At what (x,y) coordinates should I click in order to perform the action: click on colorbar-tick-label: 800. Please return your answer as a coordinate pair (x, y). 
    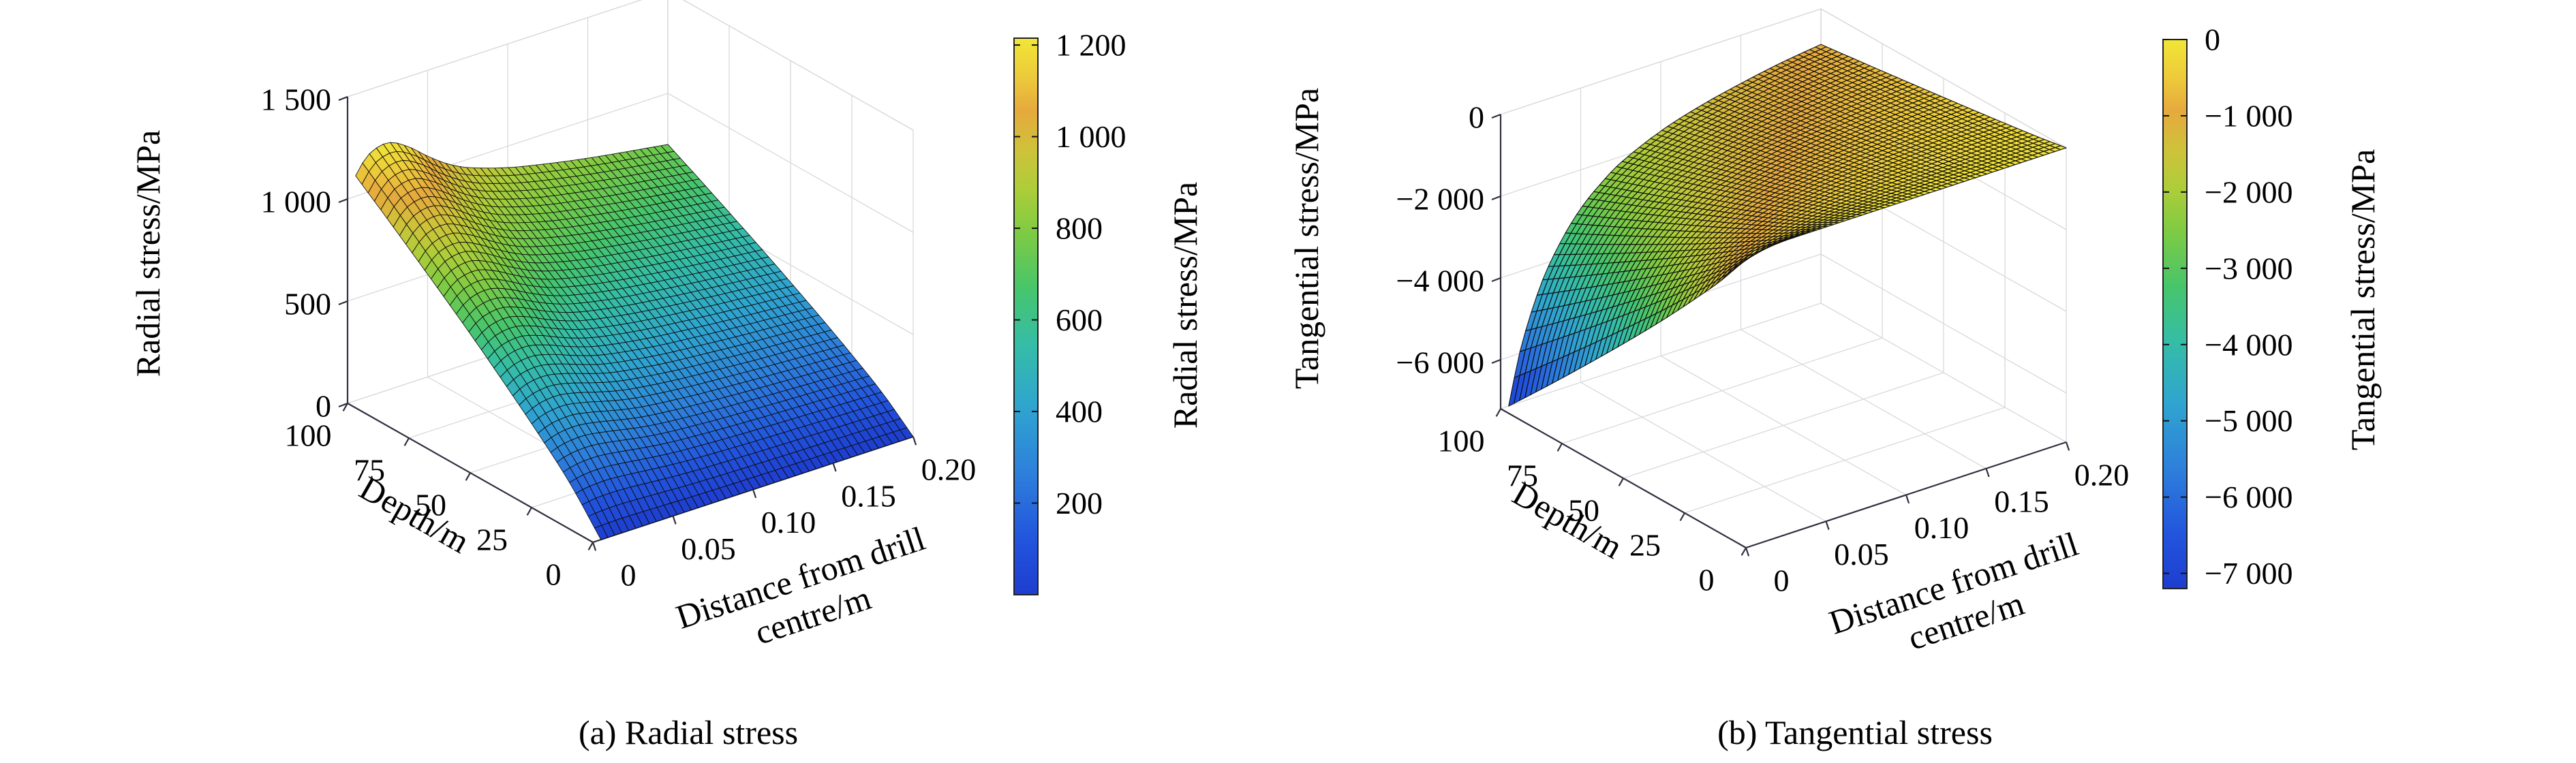
    Looking at the image, I should click on (1079, 229).